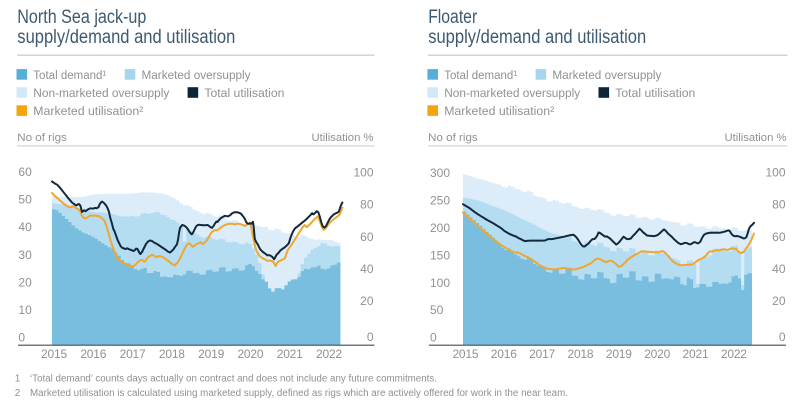  I want to click on svg-text: 10, so click(25, 310).